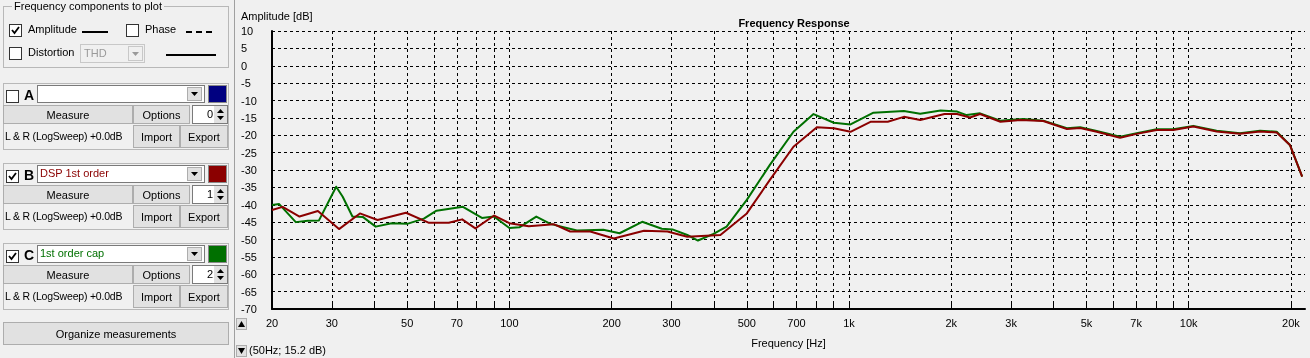 Image resolution: width=1310 pixels, height=358 pixels. Describe the element at coordinates (272, 322) in the screenshot. I see `x-tick-label: 20` at that location.